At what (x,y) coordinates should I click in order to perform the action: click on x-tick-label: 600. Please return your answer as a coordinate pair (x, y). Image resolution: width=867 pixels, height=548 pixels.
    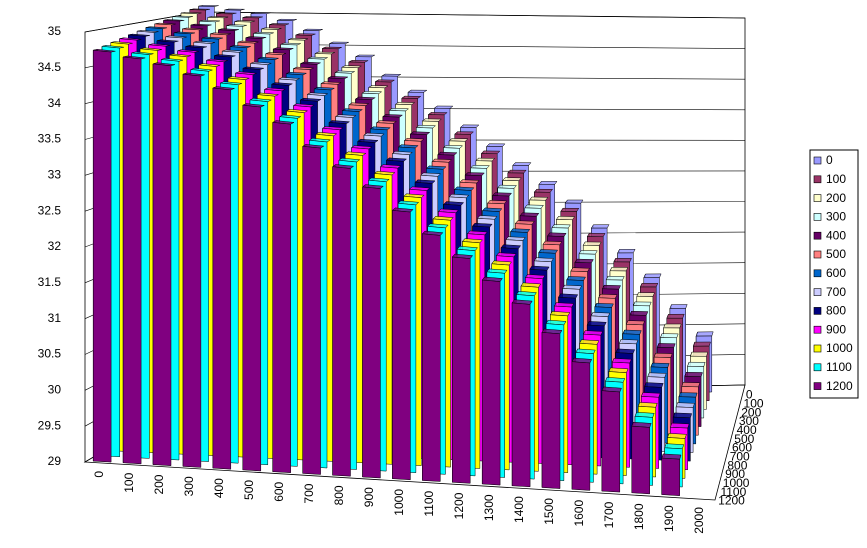
    Looking at the image, I should click on (279, 491).